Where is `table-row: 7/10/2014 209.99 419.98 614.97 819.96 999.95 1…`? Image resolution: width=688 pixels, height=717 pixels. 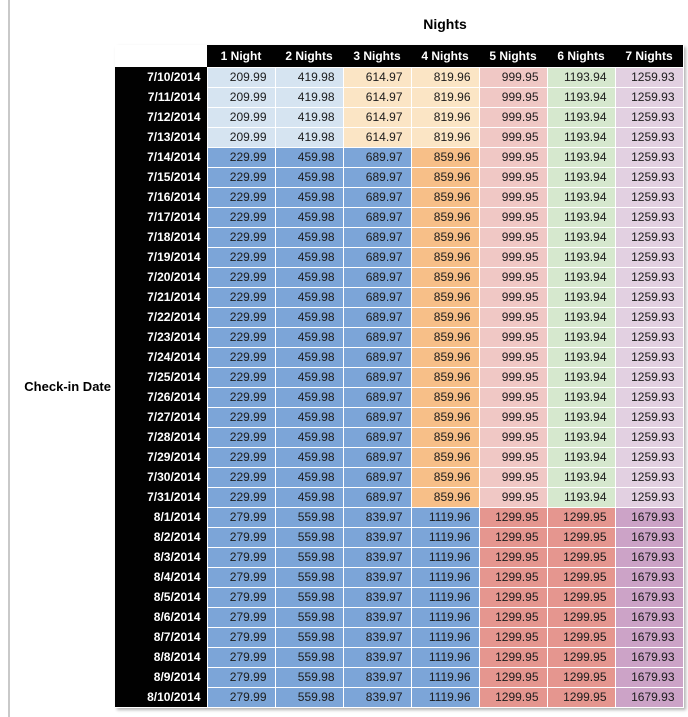
table-row: 7/10/2014 209.99 419.98 614.97 819.96 999.95 1… is located at coordinates (399, 77).